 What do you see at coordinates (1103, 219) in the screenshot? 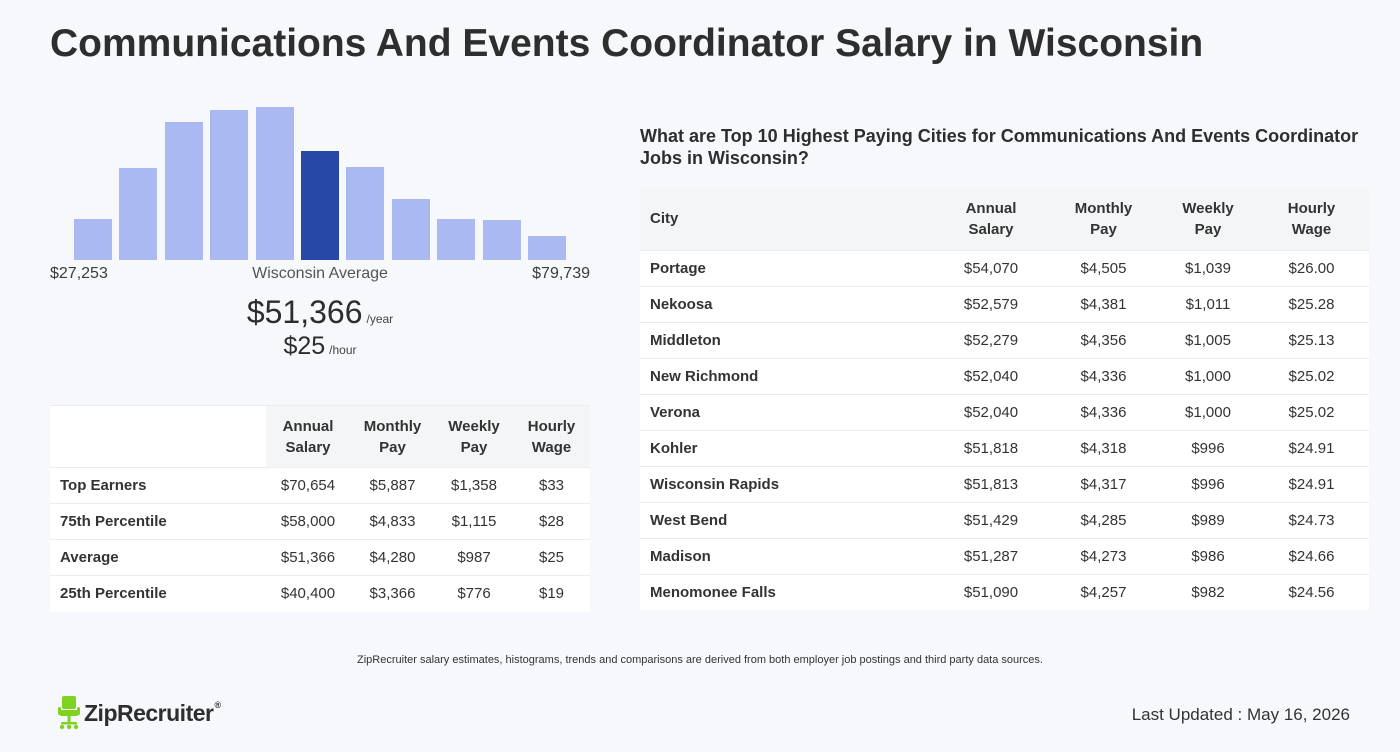
I see `cities-header-monthly: Monthly Pay` at bounding box center [1103, 219].